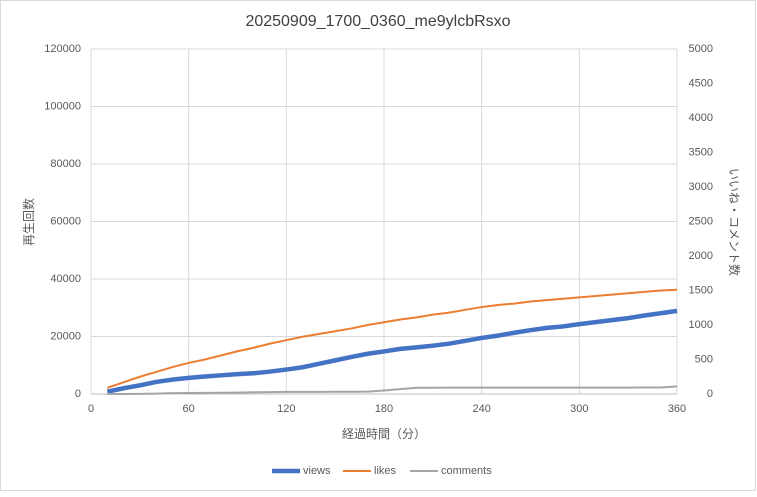 This screenshot has height=497, width=757. I want to click on x-tick-label: 120, so click(286, 409).